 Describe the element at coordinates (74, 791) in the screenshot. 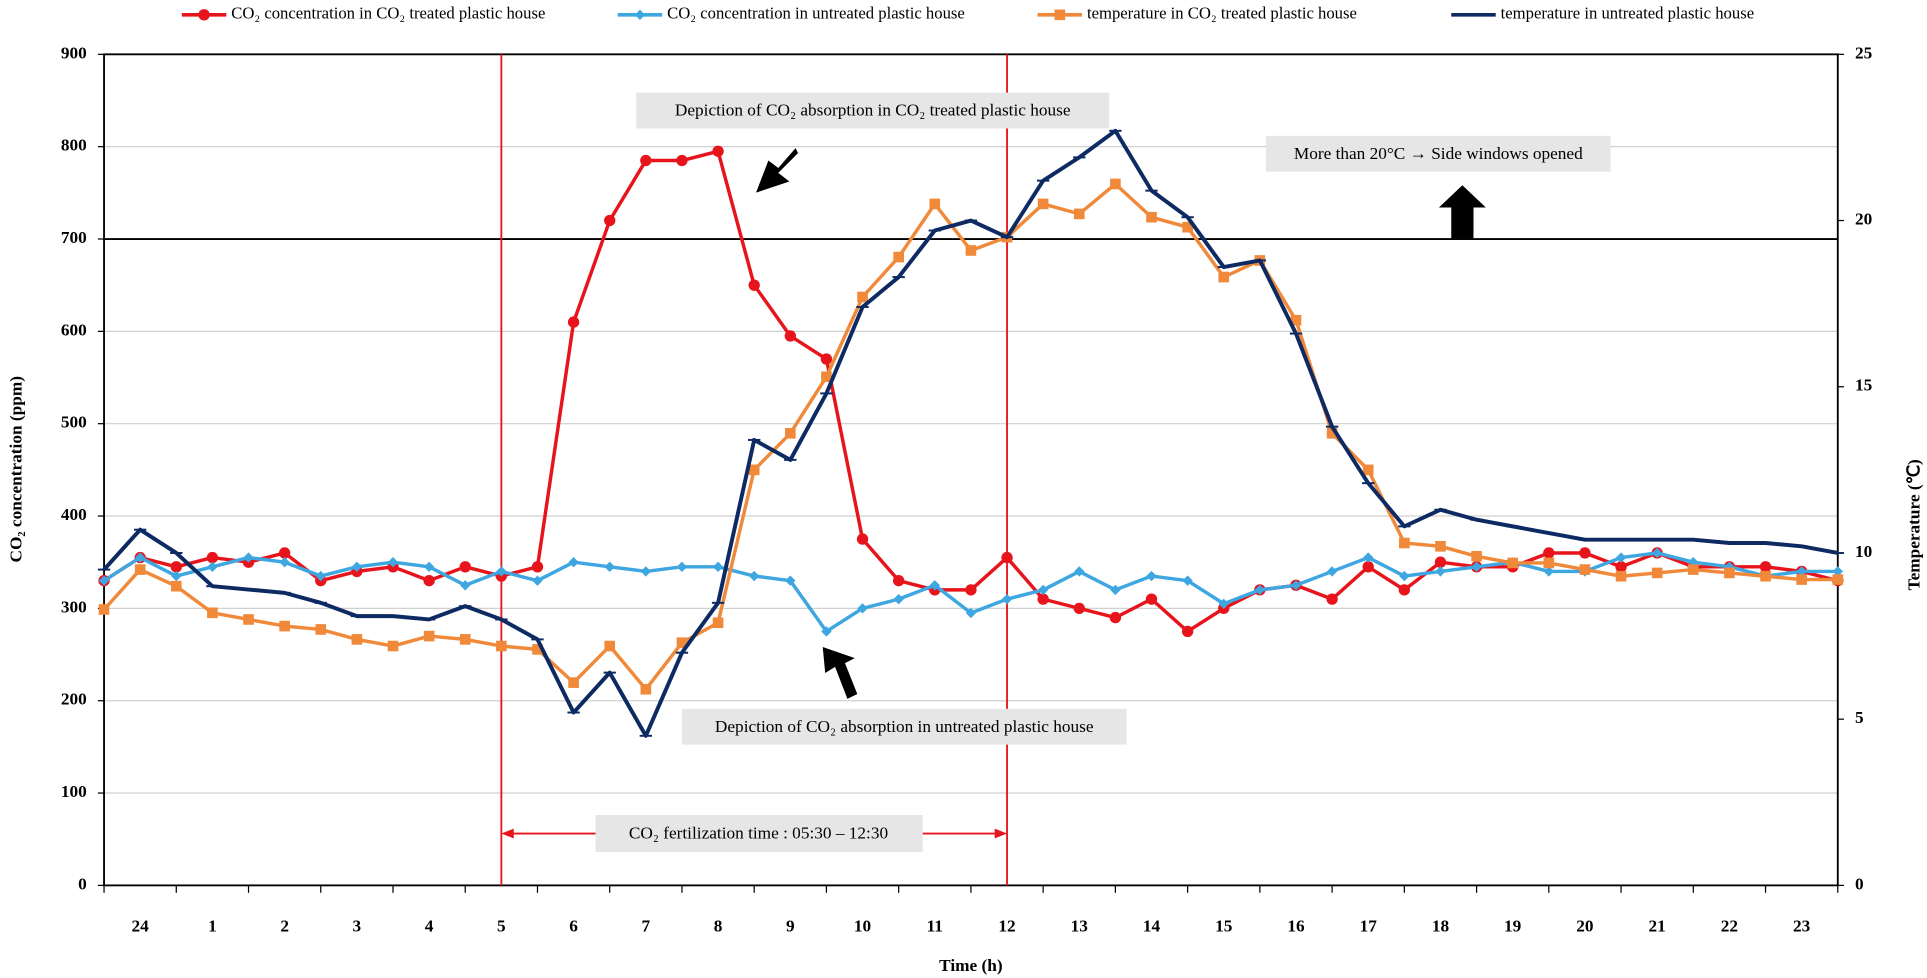

I see `y-tick-label: 100` at that location.